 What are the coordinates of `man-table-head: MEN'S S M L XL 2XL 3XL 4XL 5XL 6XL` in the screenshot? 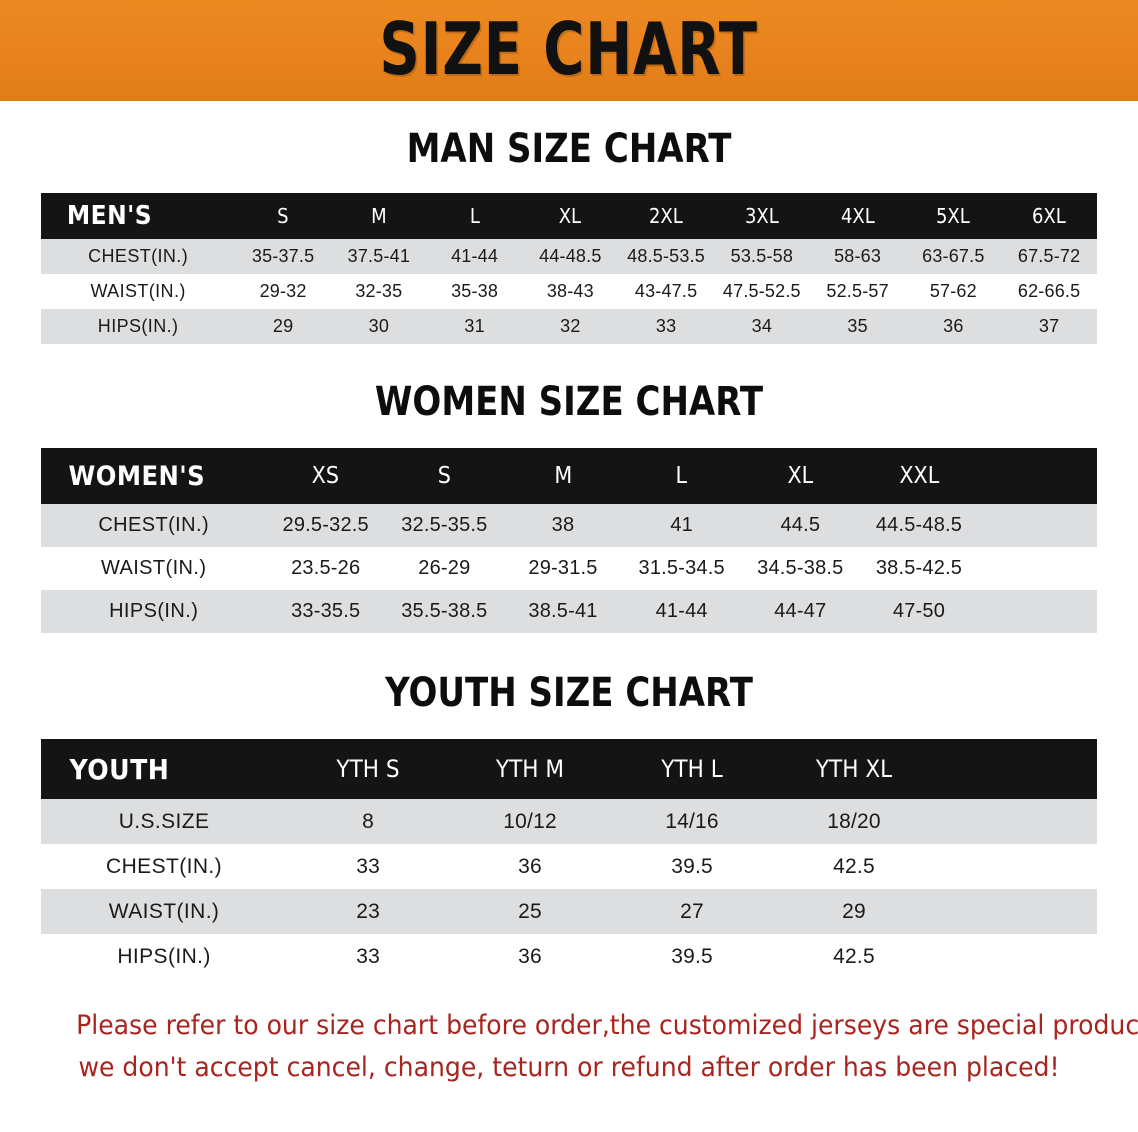 It's located at (569, 216).